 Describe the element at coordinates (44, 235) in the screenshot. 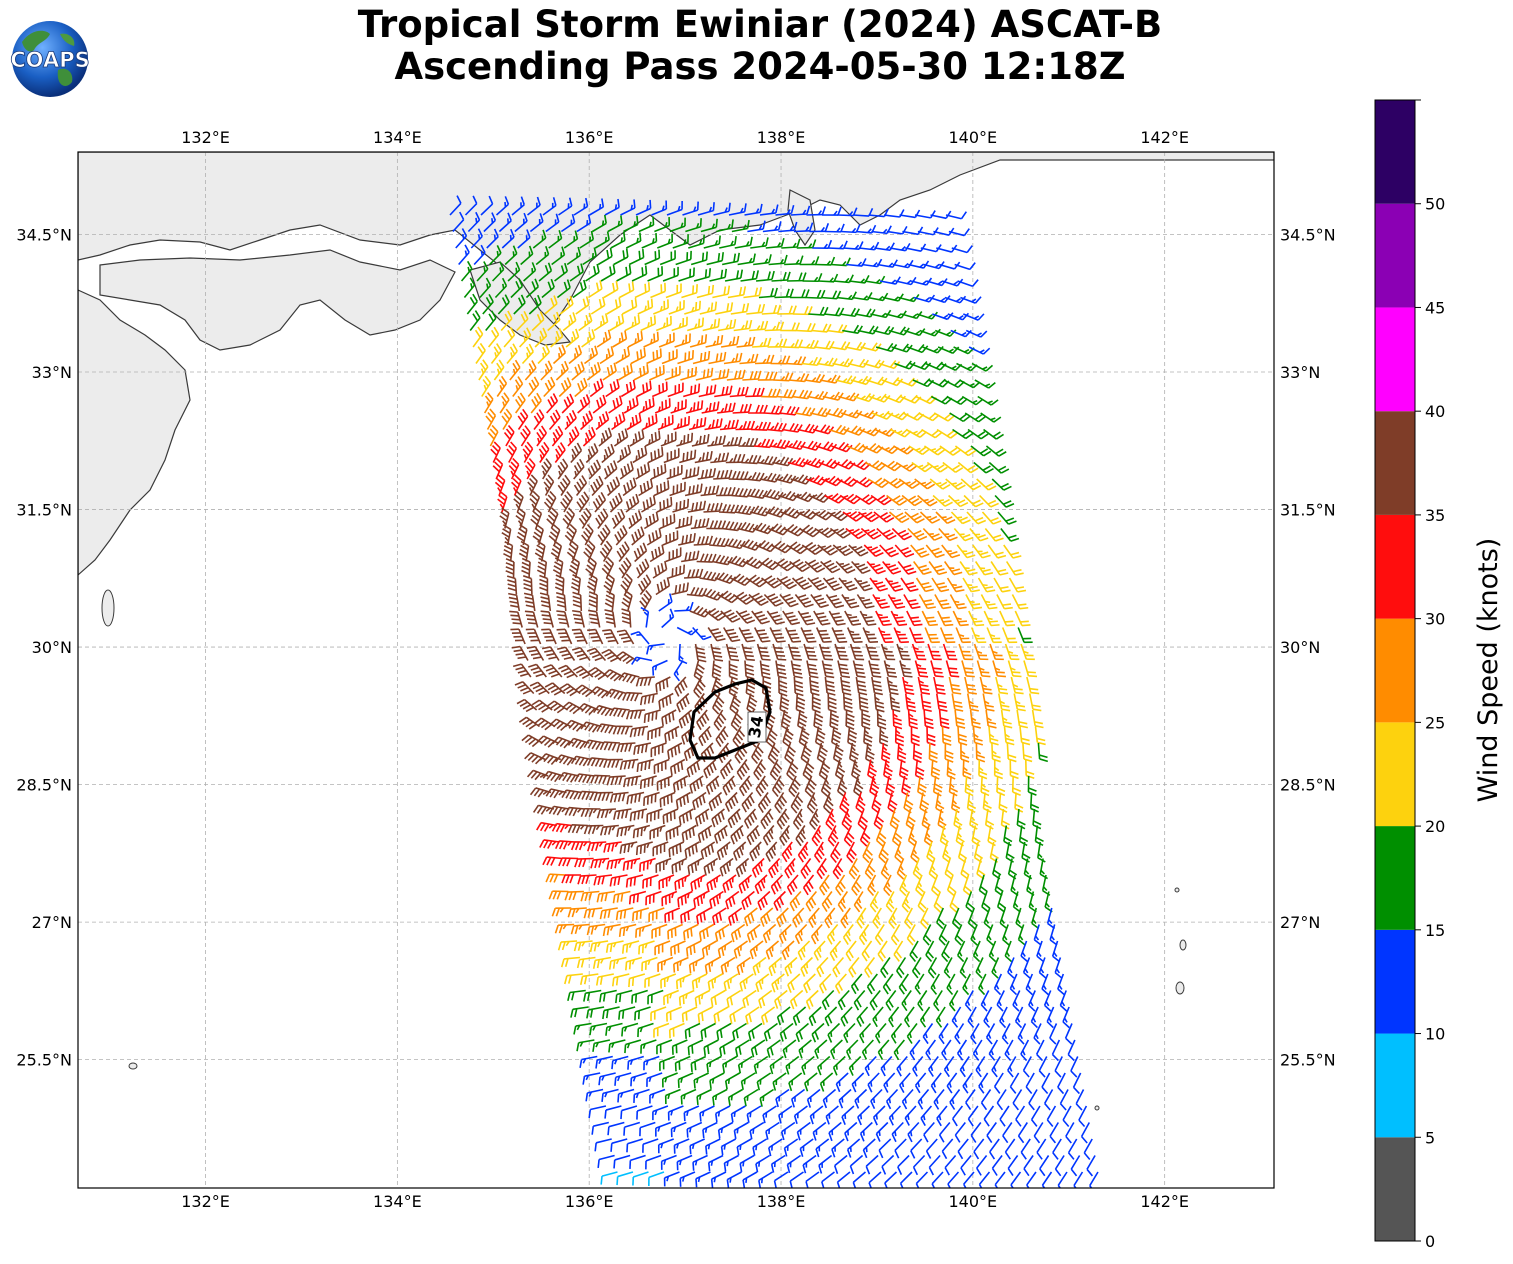

I see `lat-tick-left-34.5: 34.5°N` at that location.